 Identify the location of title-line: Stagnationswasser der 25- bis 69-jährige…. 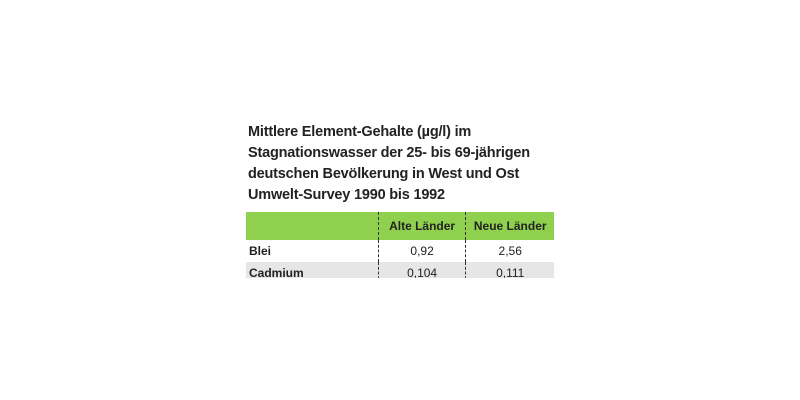
(389, 153).